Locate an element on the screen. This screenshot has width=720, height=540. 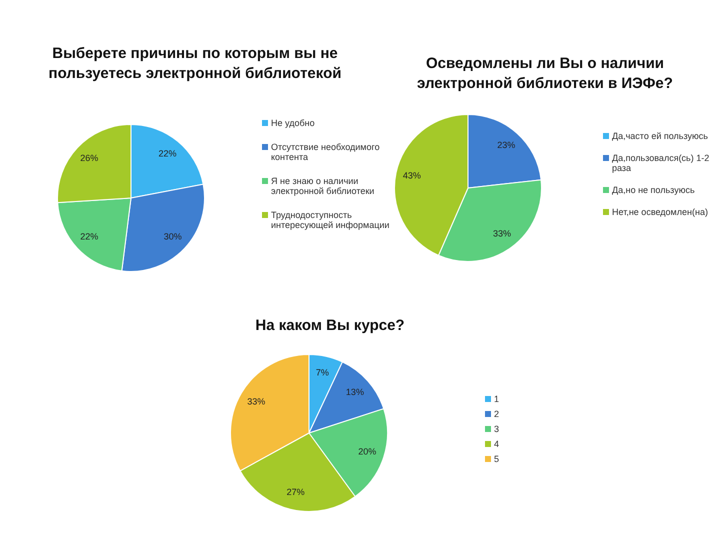
legend-label: 3 is located at coordinates (497, 429).